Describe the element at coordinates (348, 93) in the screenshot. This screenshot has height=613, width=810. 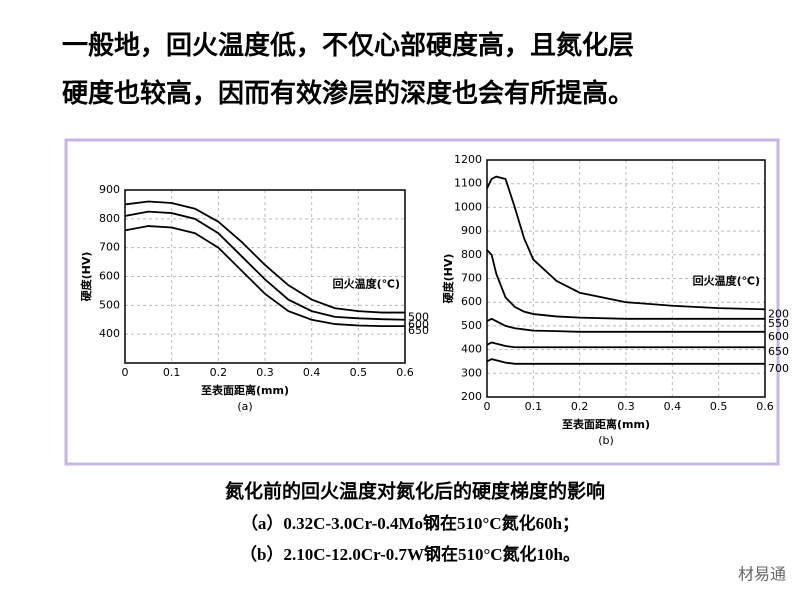
I see `body-text: 硬度也较高，因而有效渗层的深度也会有所提高。` at that location.